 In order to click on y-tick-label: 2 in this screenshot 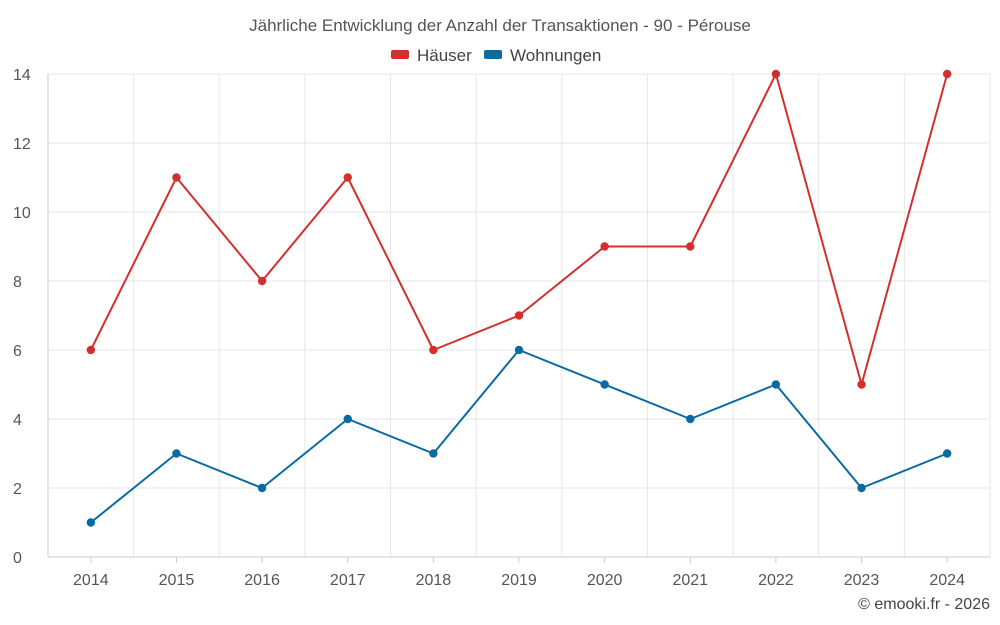, I will do `click(17, 489)`.